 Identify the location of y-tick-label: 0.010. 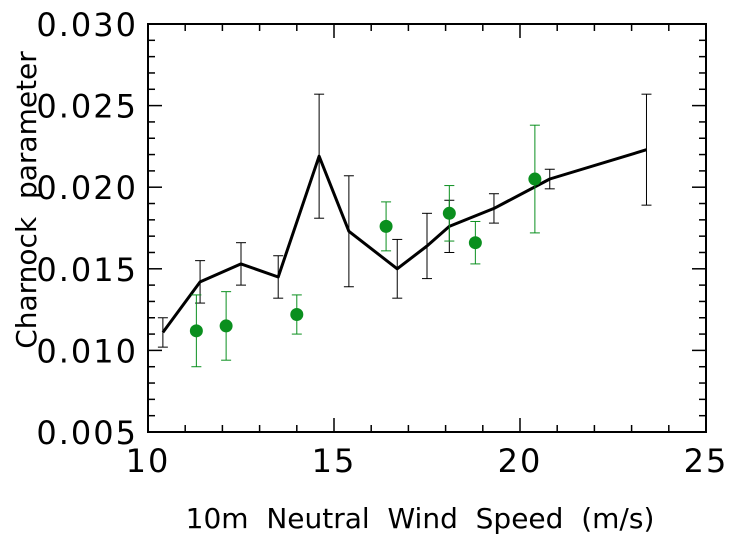
(87, 351).